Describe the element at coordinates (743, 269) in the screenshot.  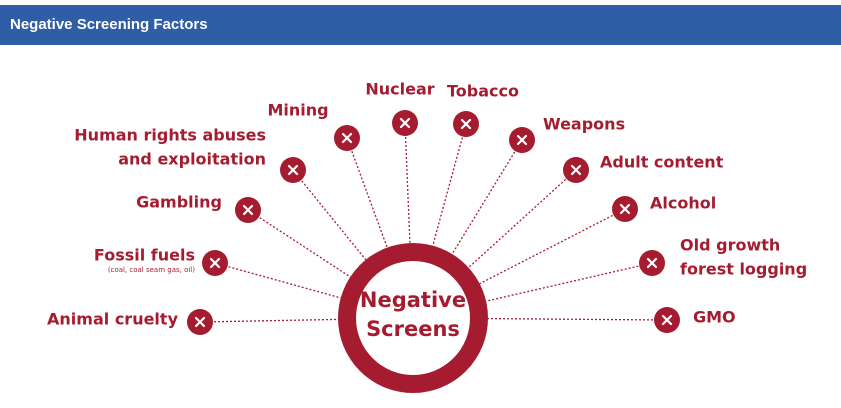
I see `factor-label: forest logging` at that location.